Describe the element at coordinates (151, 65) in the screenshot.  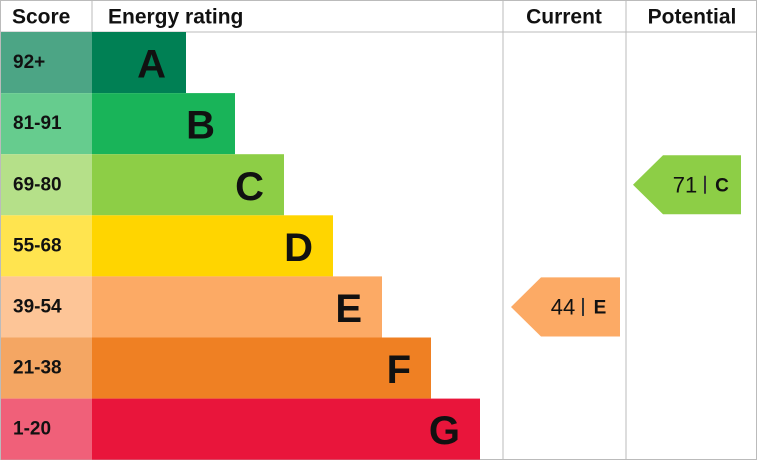
I see `rating-letter: A` at that location.